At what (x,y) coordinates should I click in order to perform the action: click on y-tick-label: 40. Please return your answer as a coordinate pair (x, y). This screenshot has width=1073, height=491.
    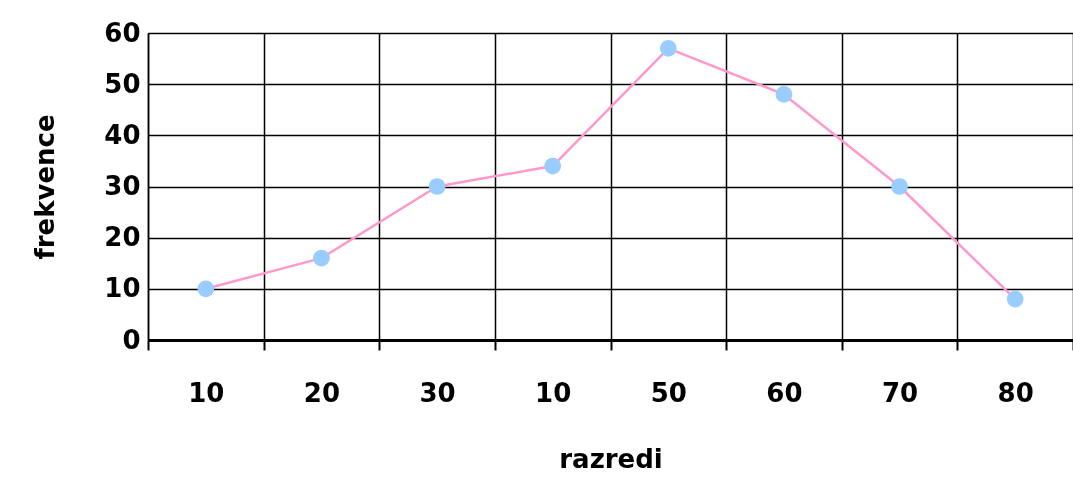
    Looking at the image, I should click on (122, 134).